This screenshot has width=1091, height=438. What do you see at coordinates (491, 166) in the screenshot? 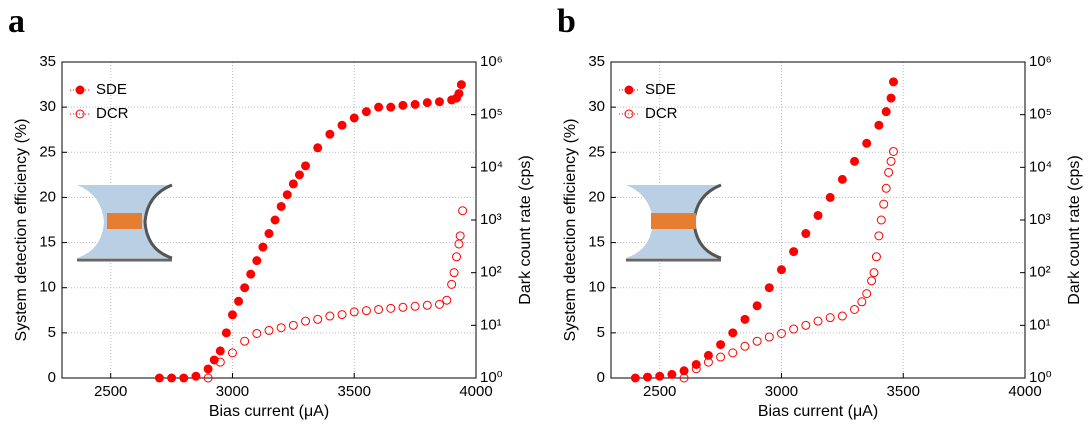
I see `y2-tick-label: 10⁴` at bounding box center [491, 166].